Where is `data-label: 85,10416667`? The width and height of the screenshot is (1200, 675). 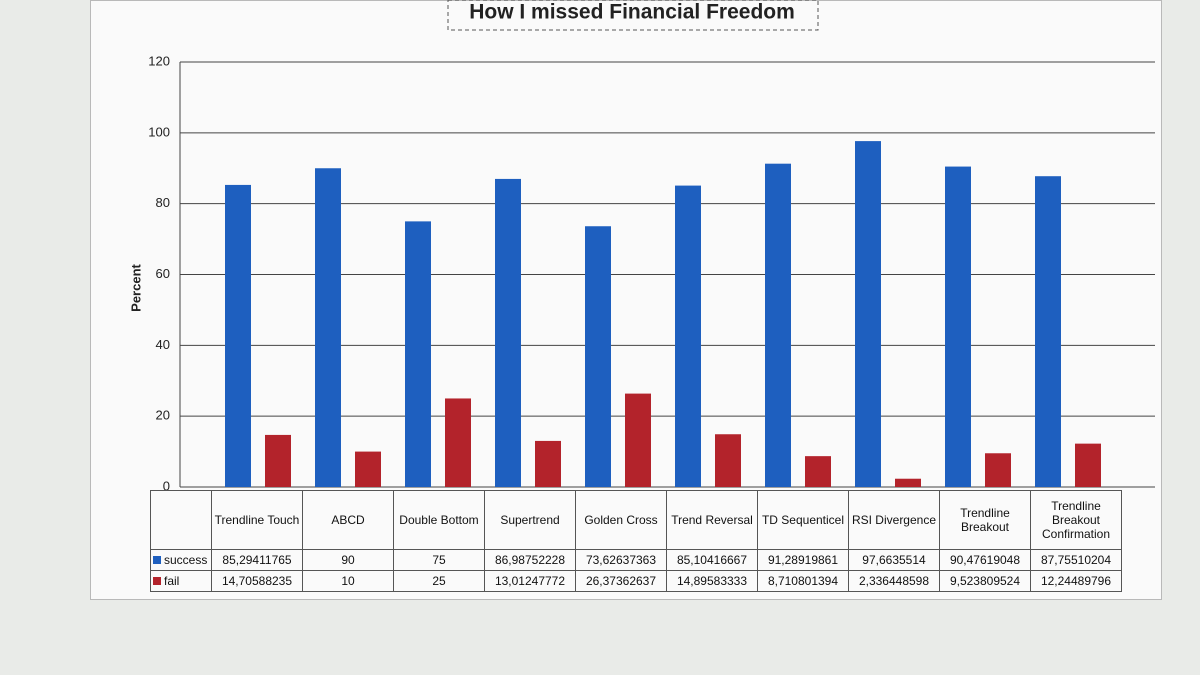 data-label: 85,10416667 is located at coordinates (712, 560).